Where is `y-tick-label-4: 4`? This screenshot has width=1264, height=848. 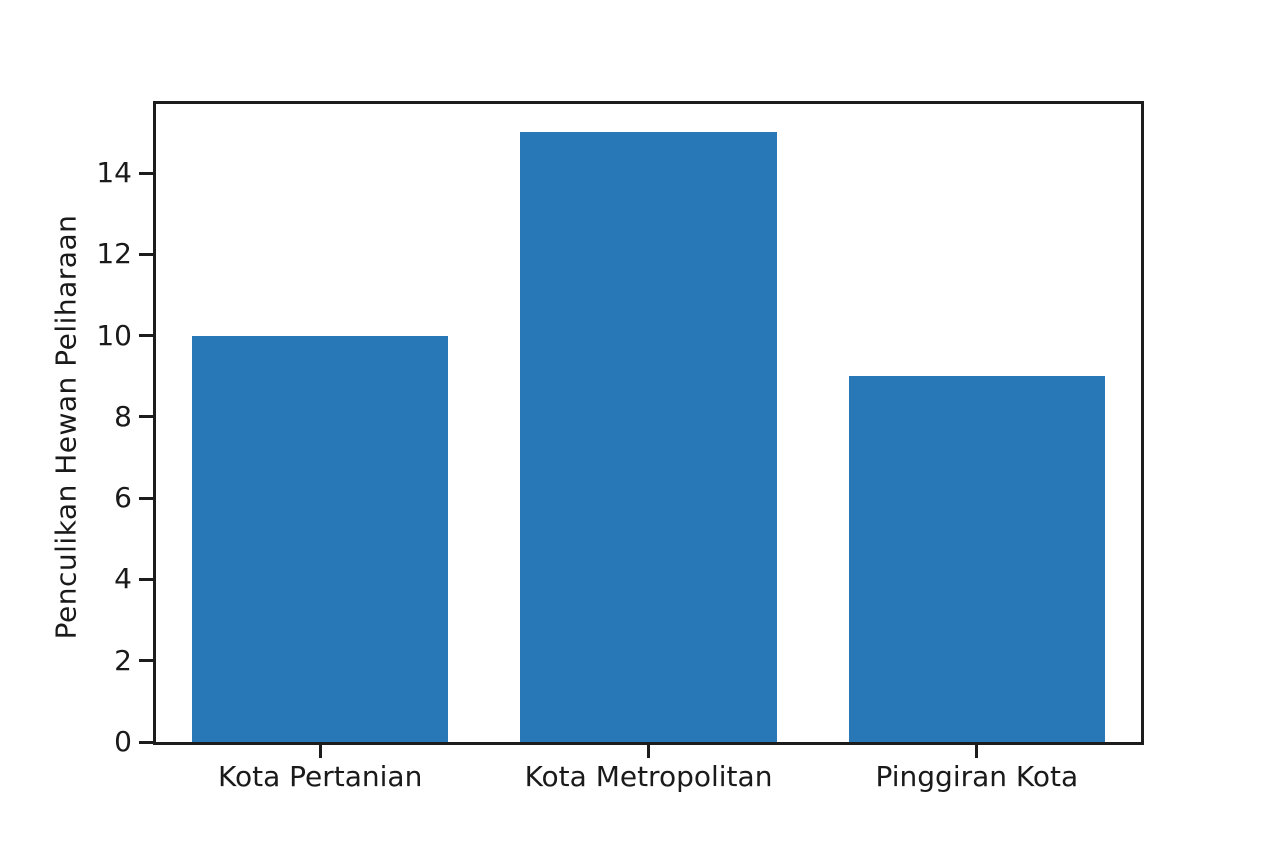
y-tick-label-4: 4 is located at coordinates (123, 579).